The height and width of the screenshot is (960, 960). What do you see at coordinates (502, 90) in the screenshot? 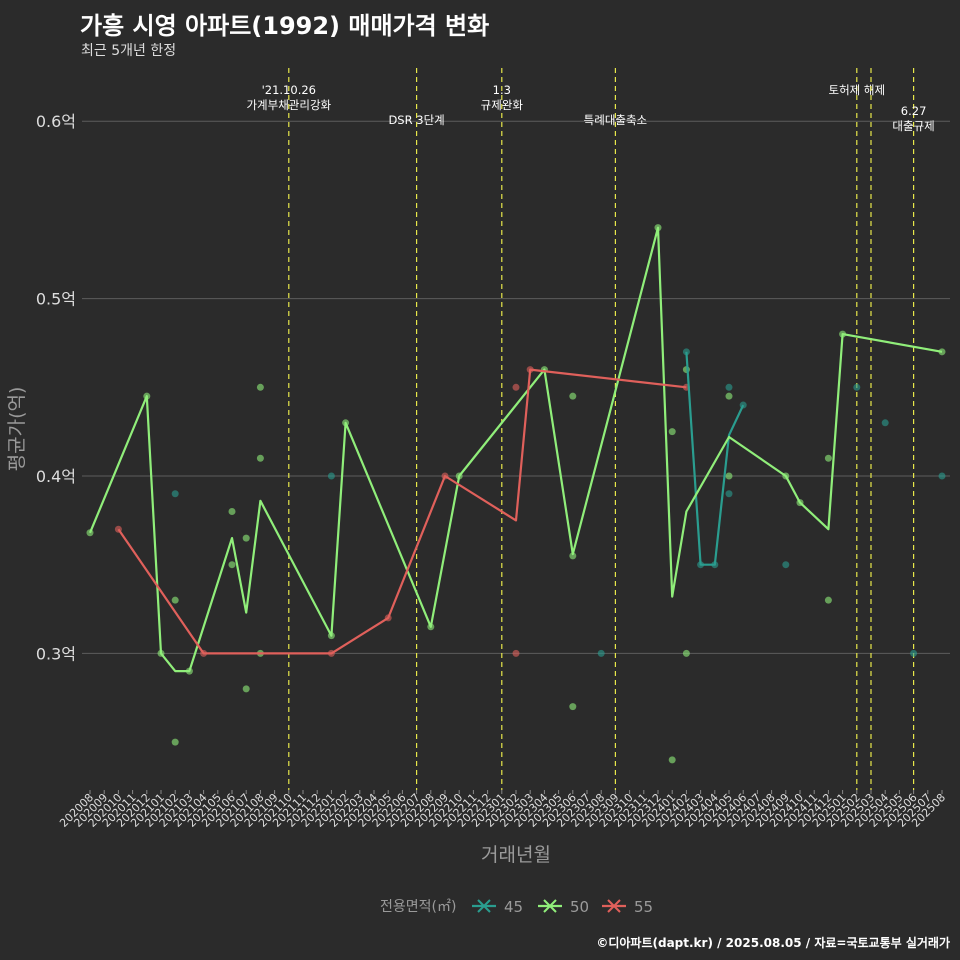
I see `annotation-label: 1.3` at bounding box center [502, 90].